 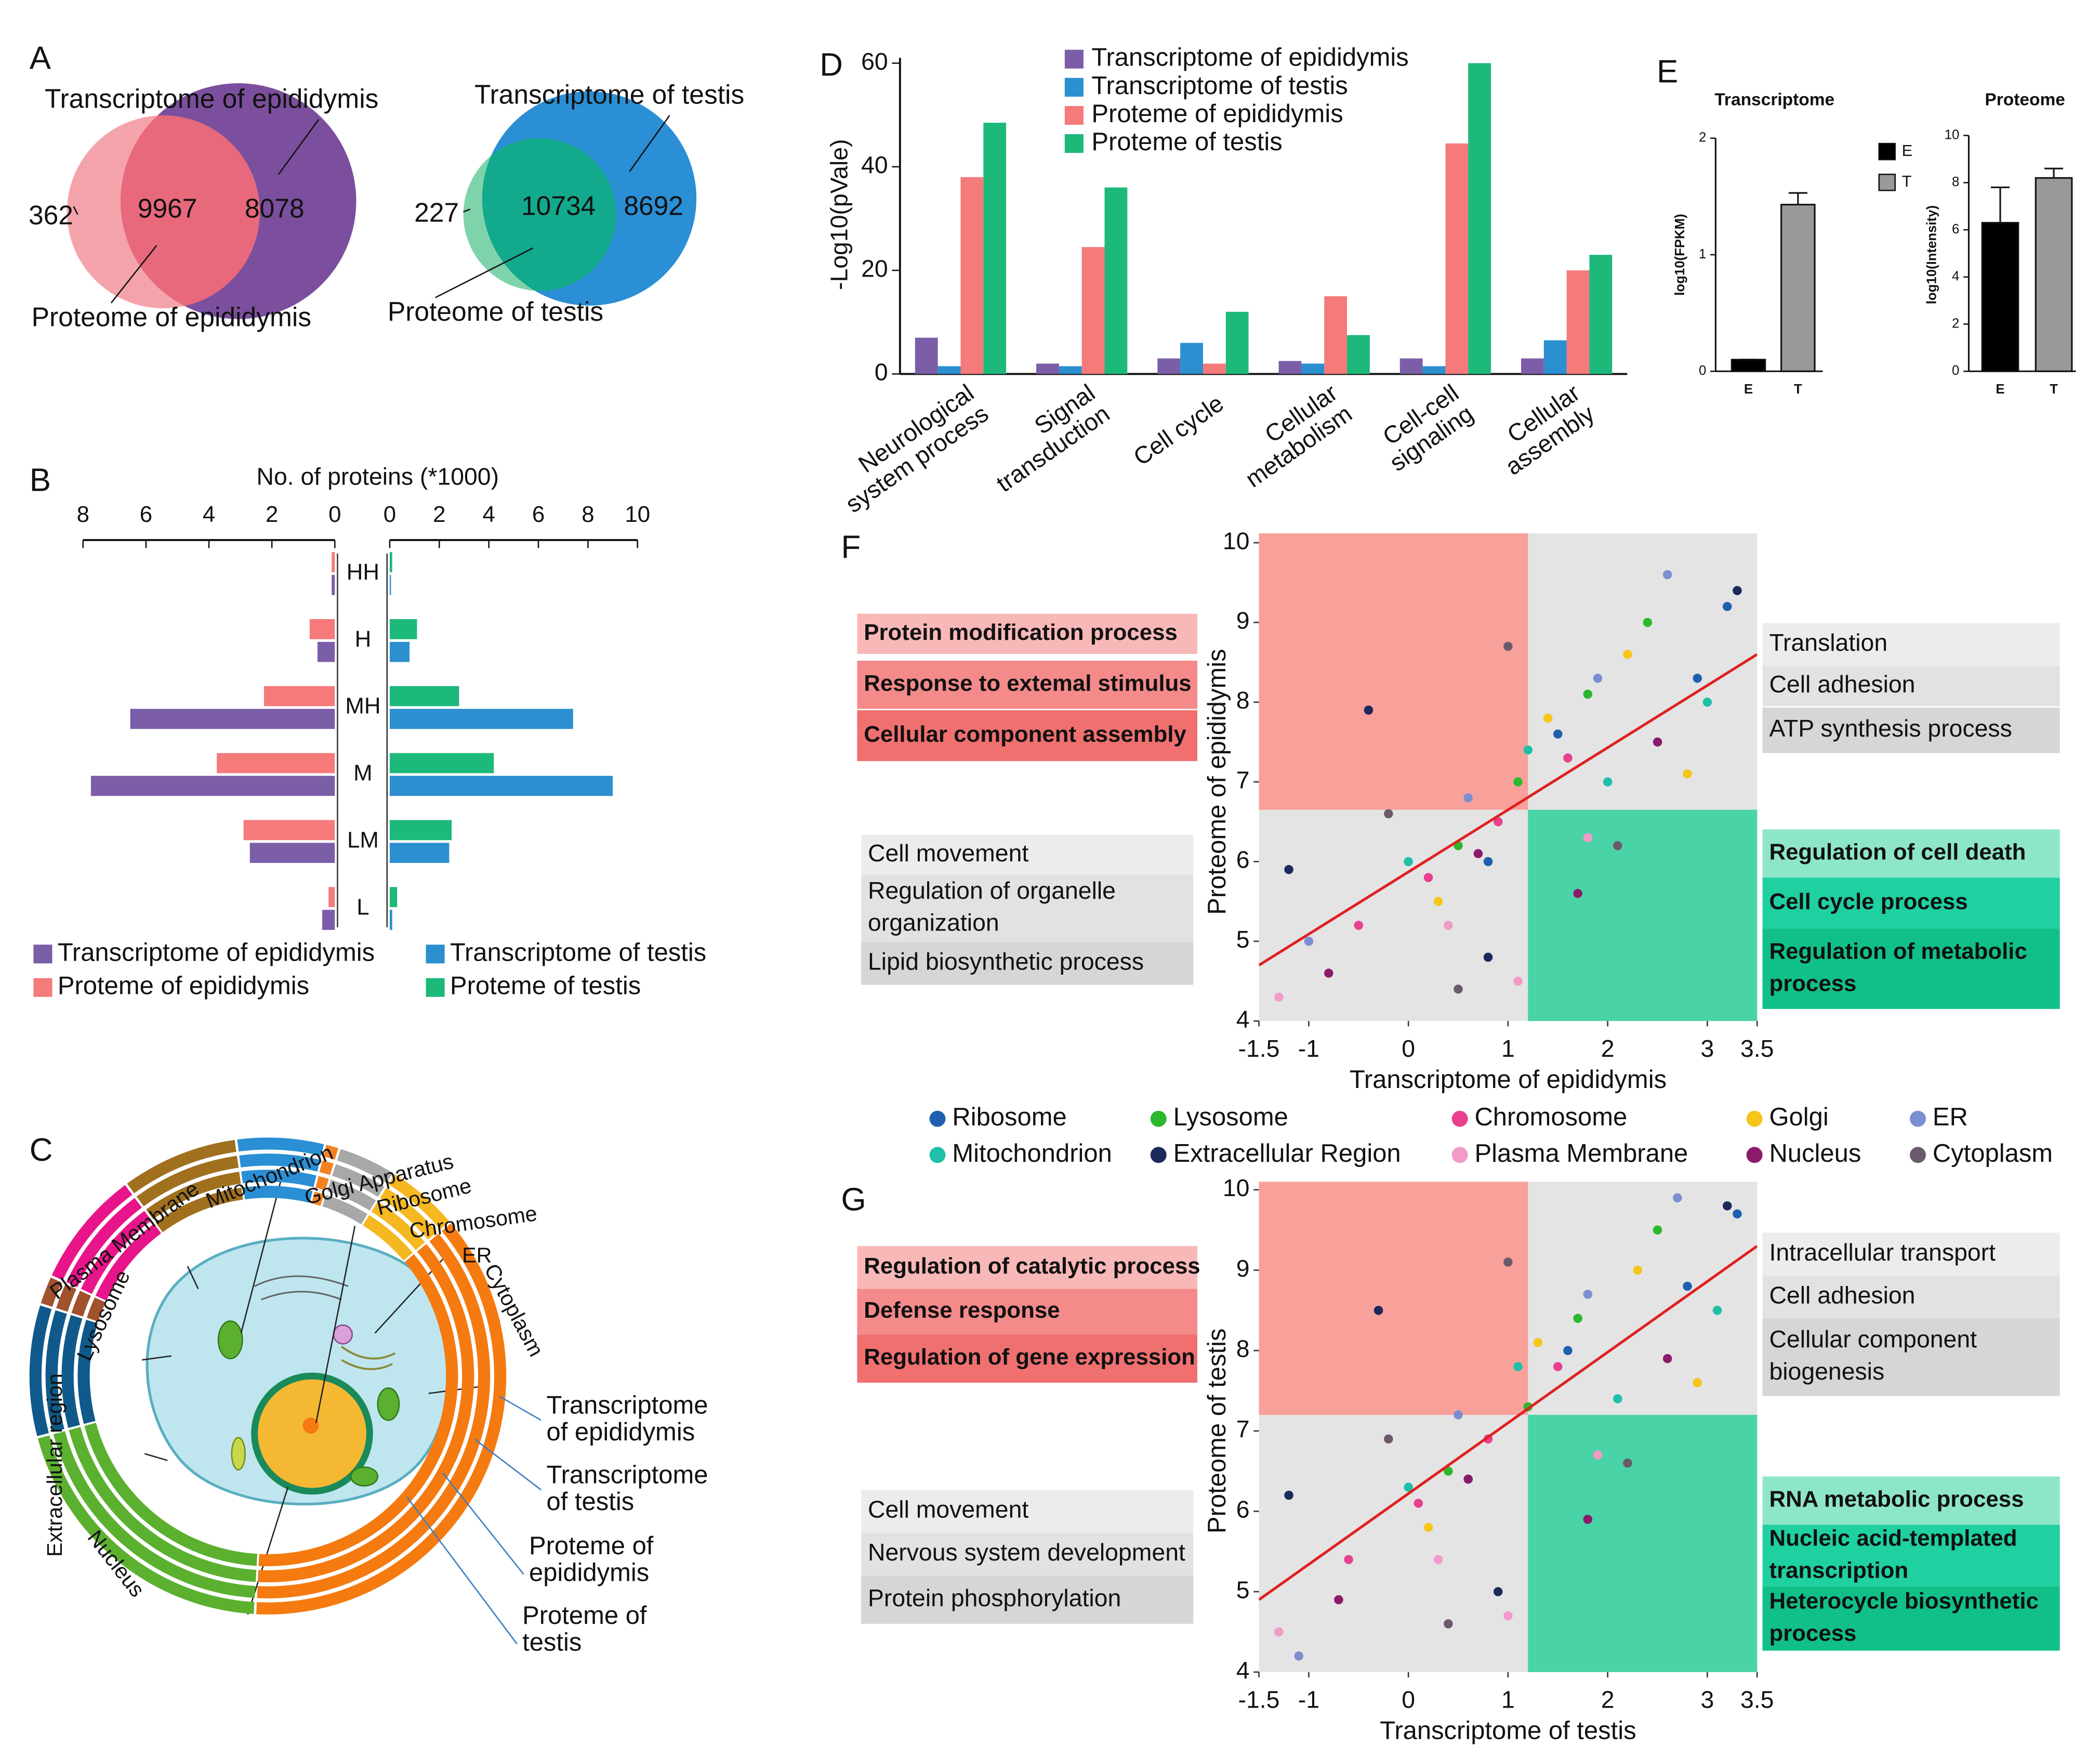 I want to click on panel-label: B, so click(x=40, y=480).